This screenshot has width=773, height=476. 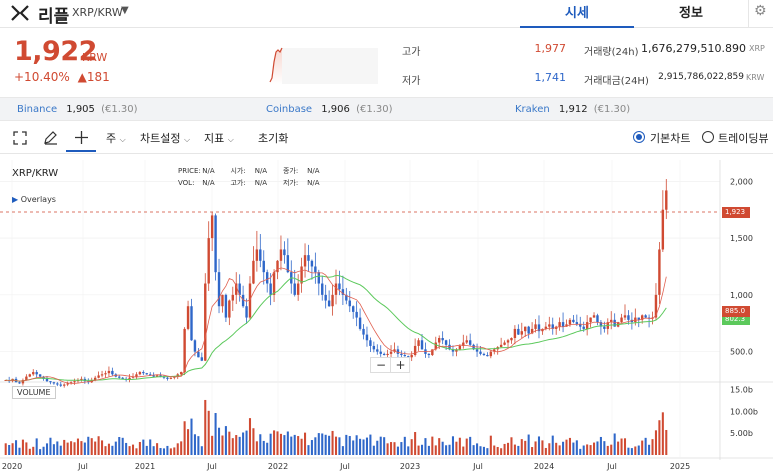 What do you see at coordinates (116, 138) in the screenshot?
I see `period-select: 주 ⌵` at bounding box center [116, 138].